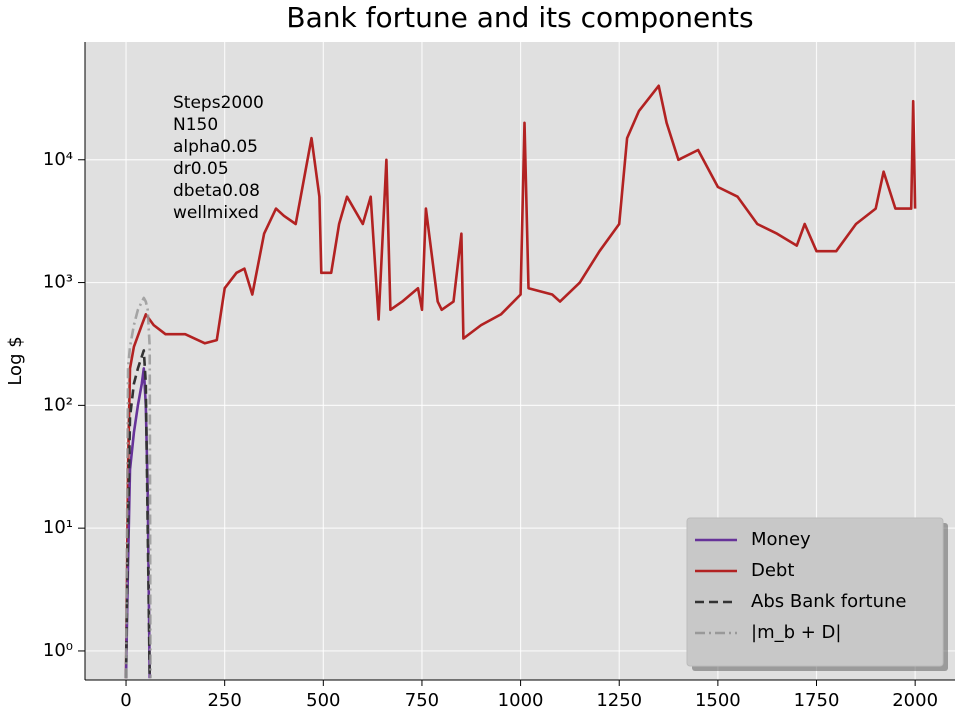  I want to click on annotation-line: dr0.05, so click(201, 169).